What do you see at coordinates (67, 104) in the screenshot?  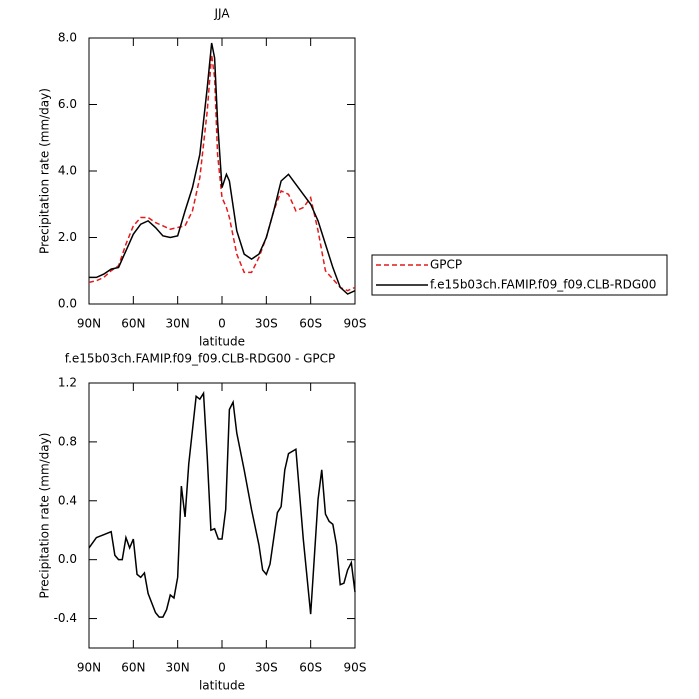 I see `y-tick-label: 6.0` at bounding box center [67, 104].